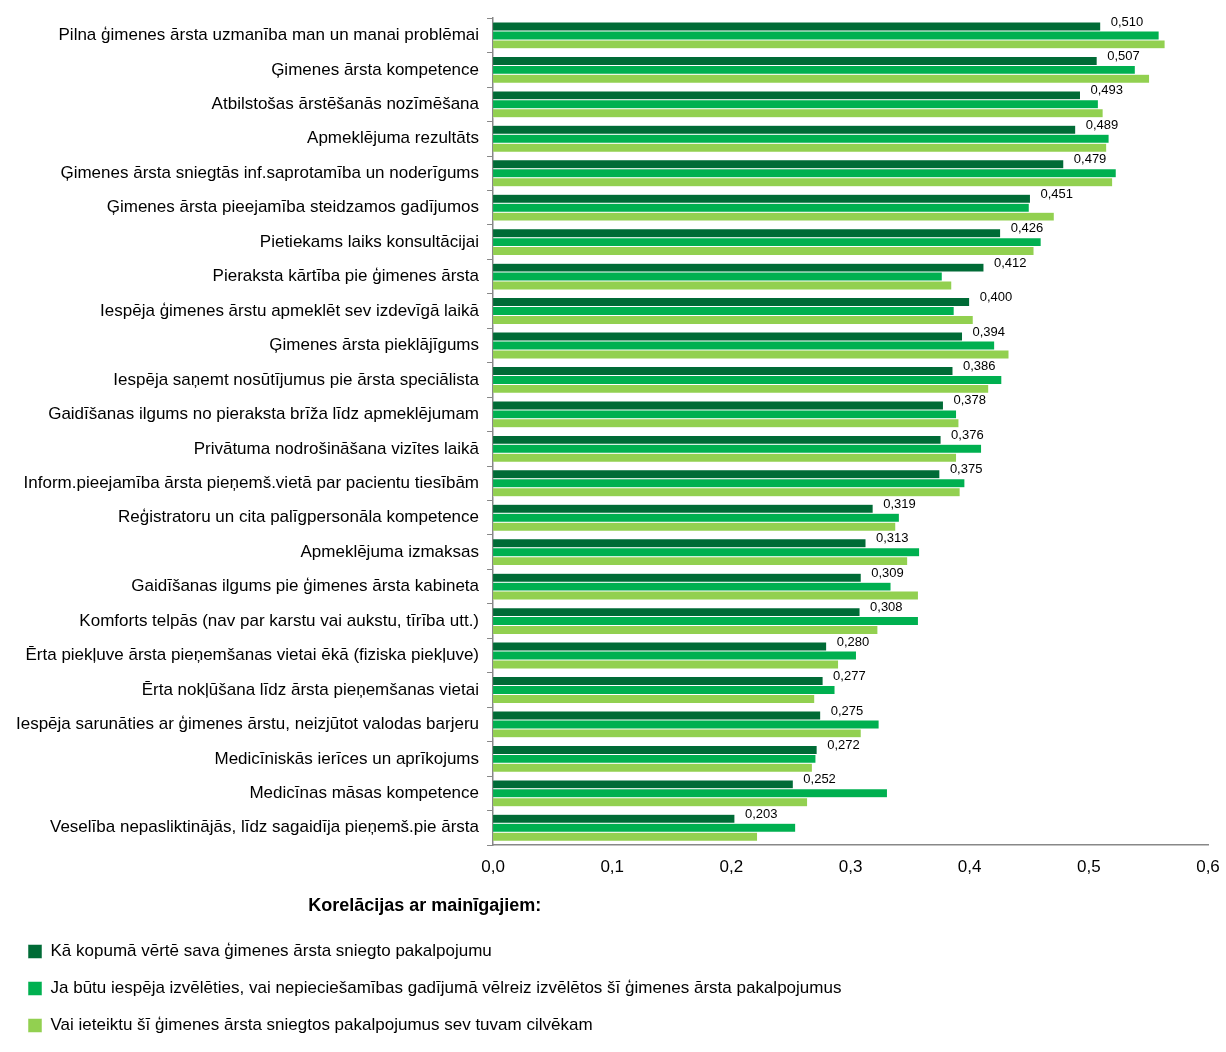  I want to click on data-label: 0,203, so click(761, 813).